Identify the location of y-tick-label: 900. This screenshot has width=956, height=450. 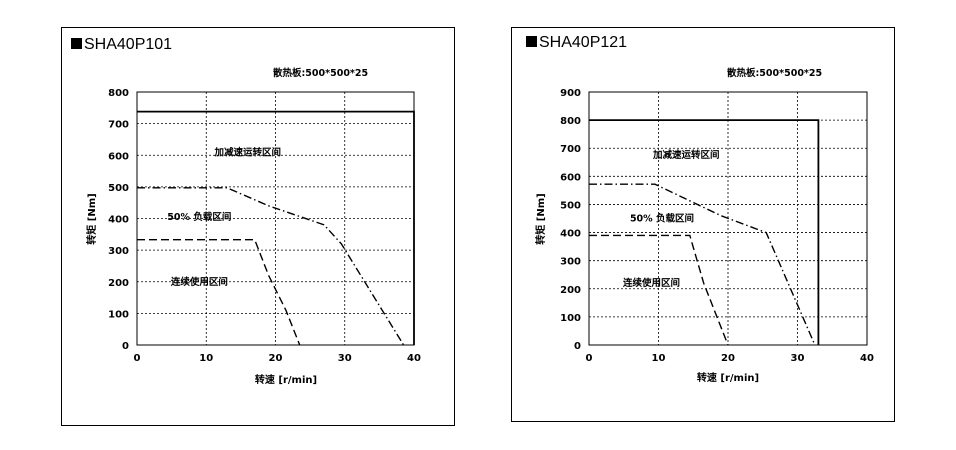
(570, 93).